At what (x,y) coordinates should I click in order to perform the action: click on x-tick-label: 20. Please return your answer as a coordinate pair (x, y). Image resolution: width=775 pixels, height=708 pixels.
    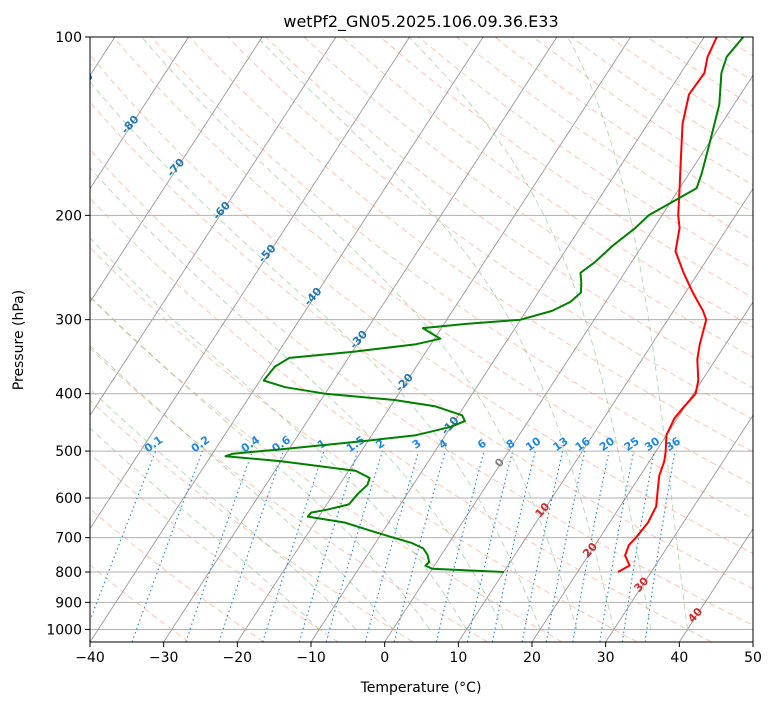
    Looking at the image, I should click on (532, 658).